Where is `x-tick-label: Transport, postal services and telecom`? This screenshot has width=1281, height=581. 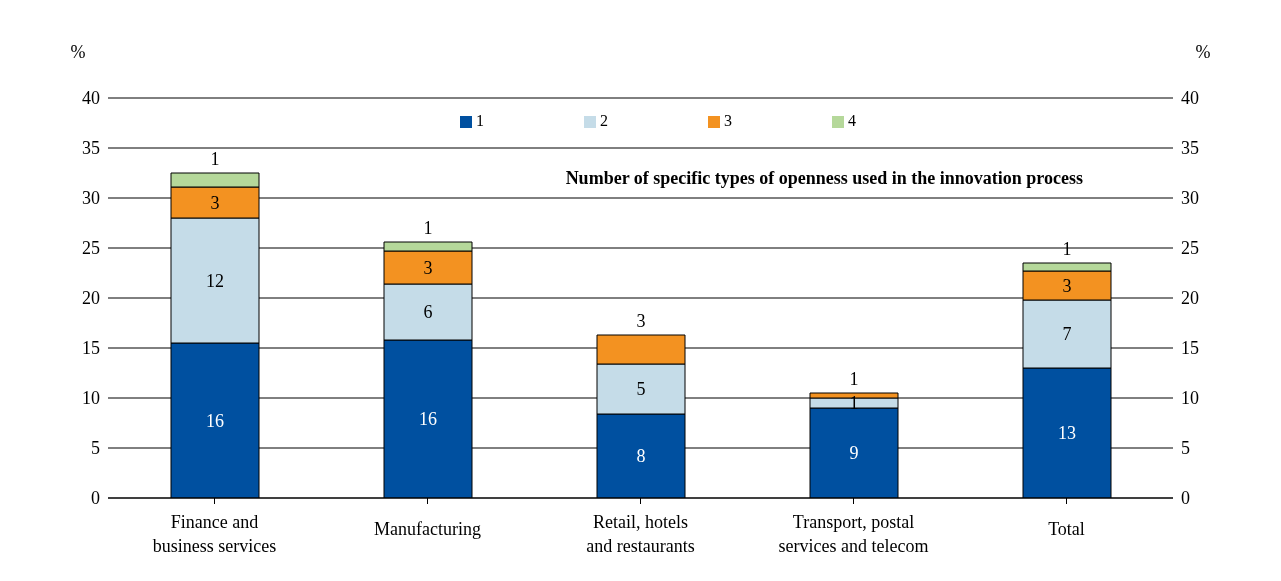
x-tick-label: Transport, postal services and telecom is located at coordinates (853, 534).